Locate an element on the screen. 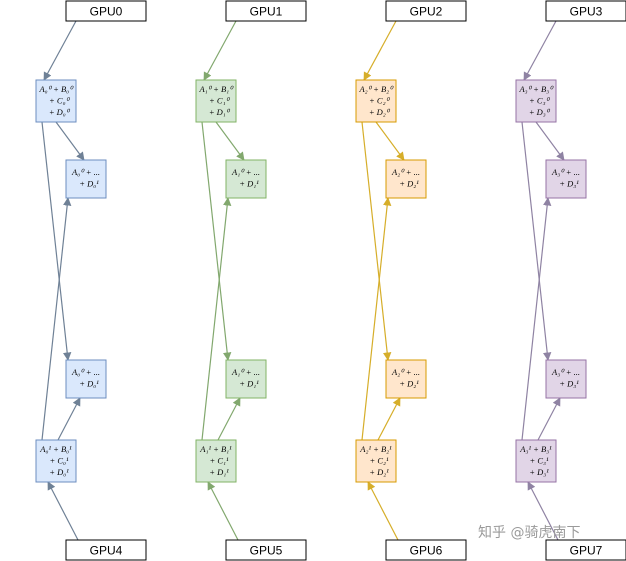  box-top-0: A₀⁰ + B₀⁰ + C₀⁰+ D₀⁰ is located at coordinates (56, 101).